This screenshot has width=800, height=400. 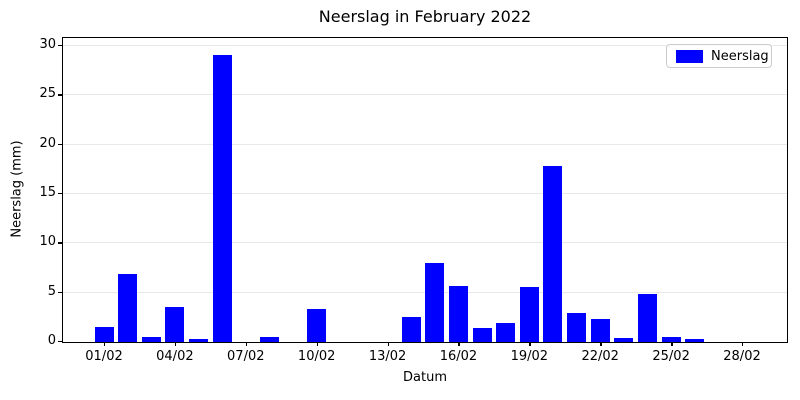 I want to click on legend-series-label: Neerslag, so click(x=740, y=56).